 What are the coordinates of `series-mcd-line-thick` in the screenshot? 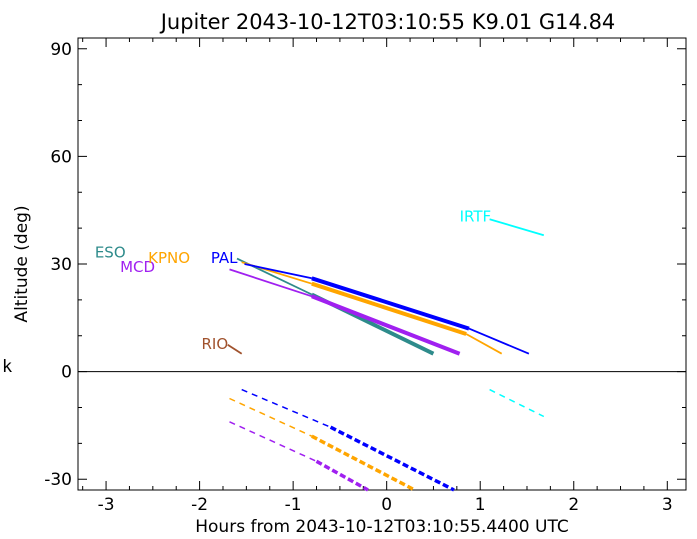 It's located at (386, 325).